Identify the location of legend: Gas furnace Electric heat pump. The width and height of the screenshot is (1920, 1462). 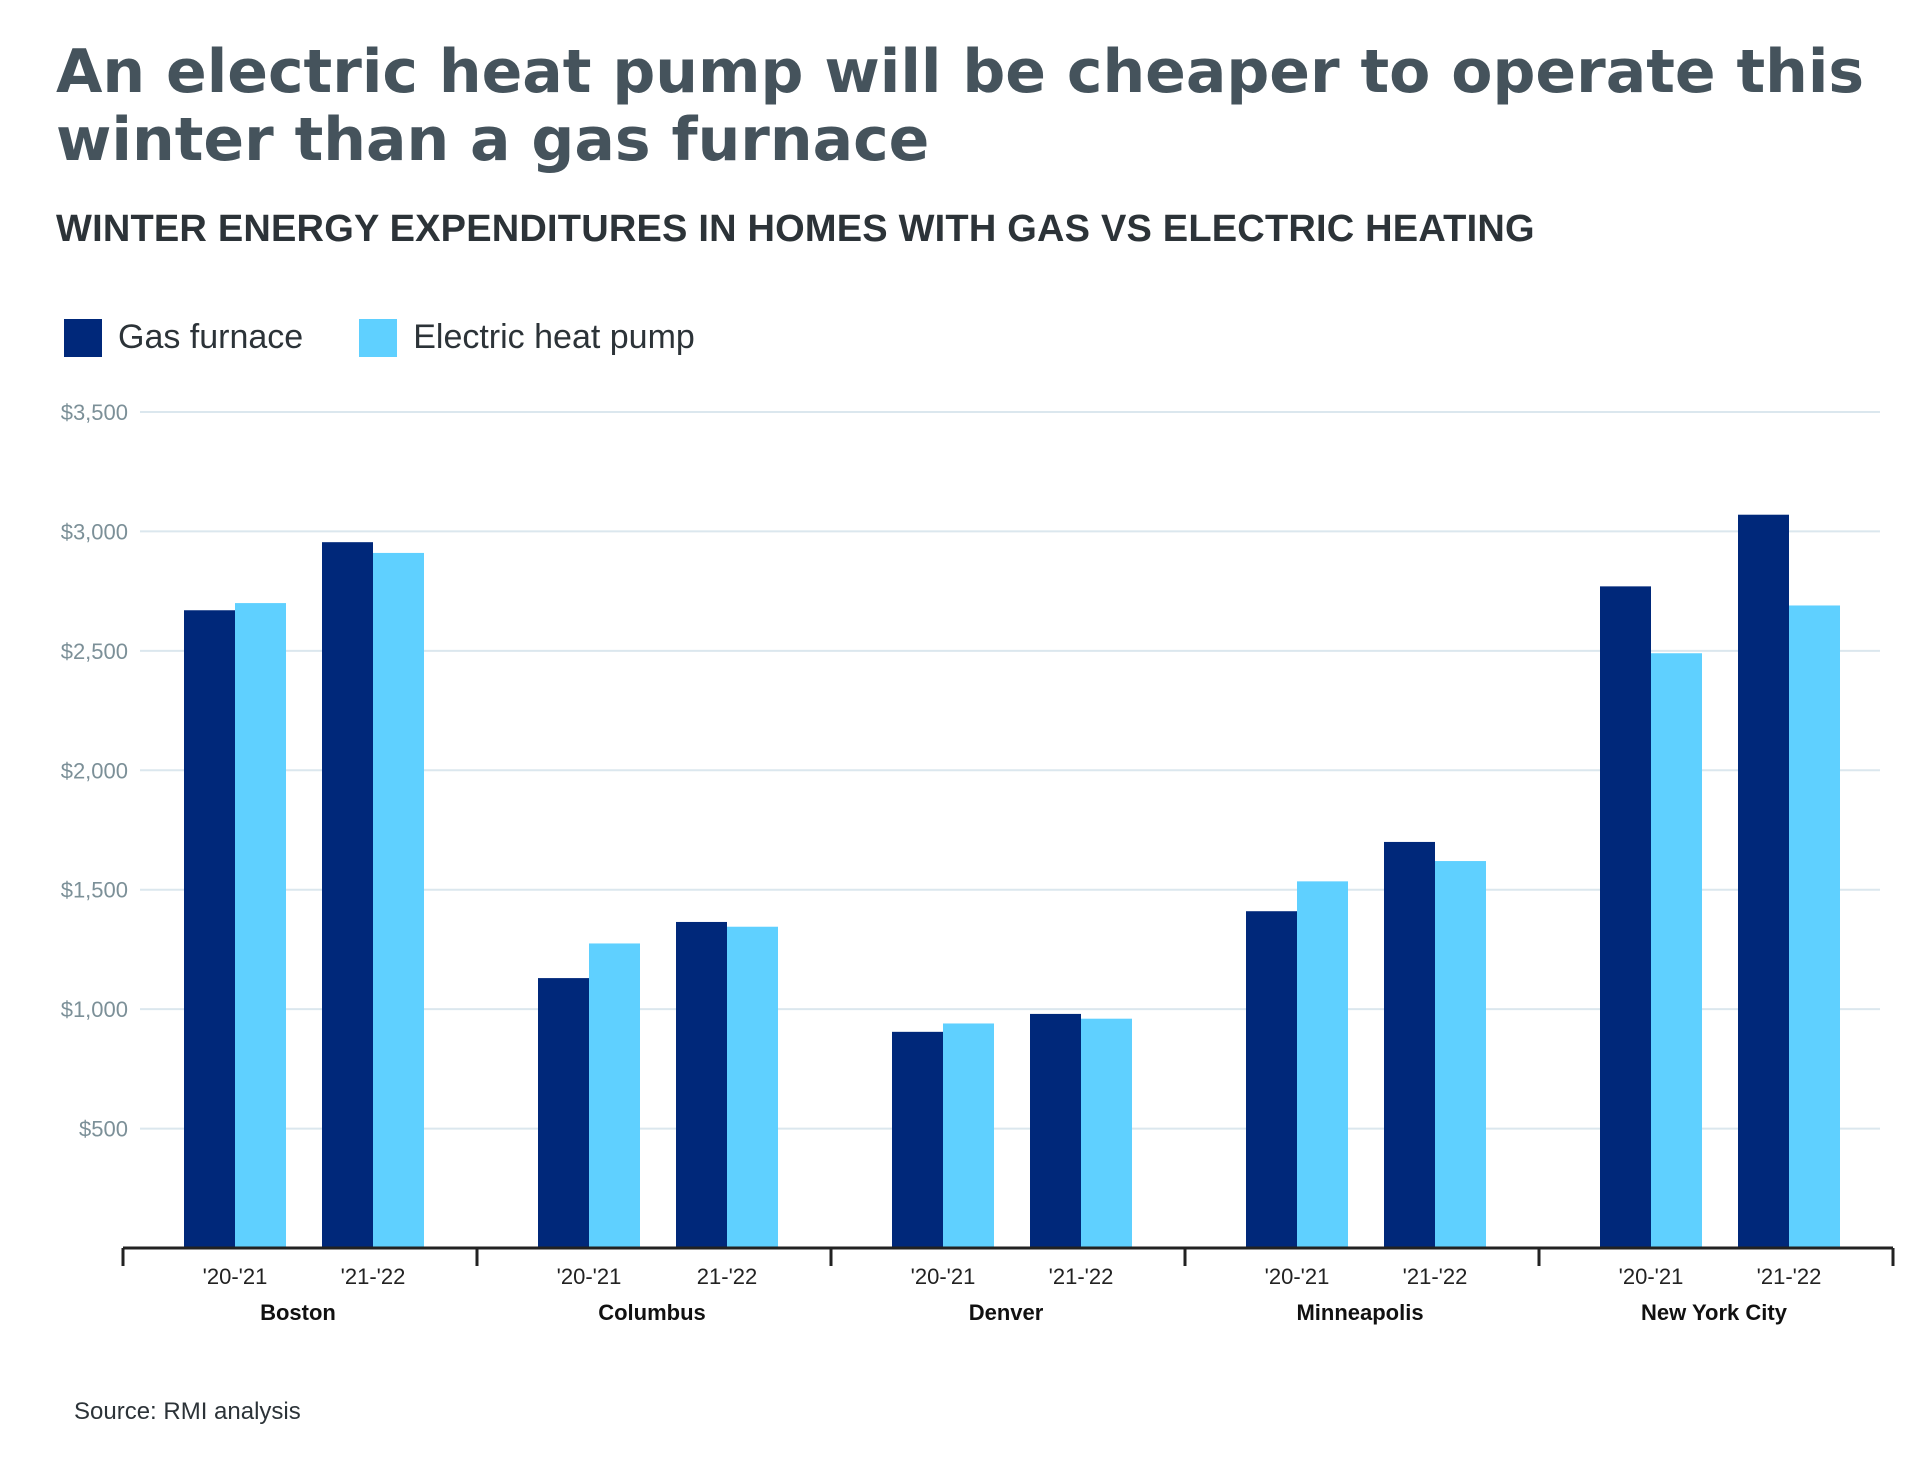
(407, 337).